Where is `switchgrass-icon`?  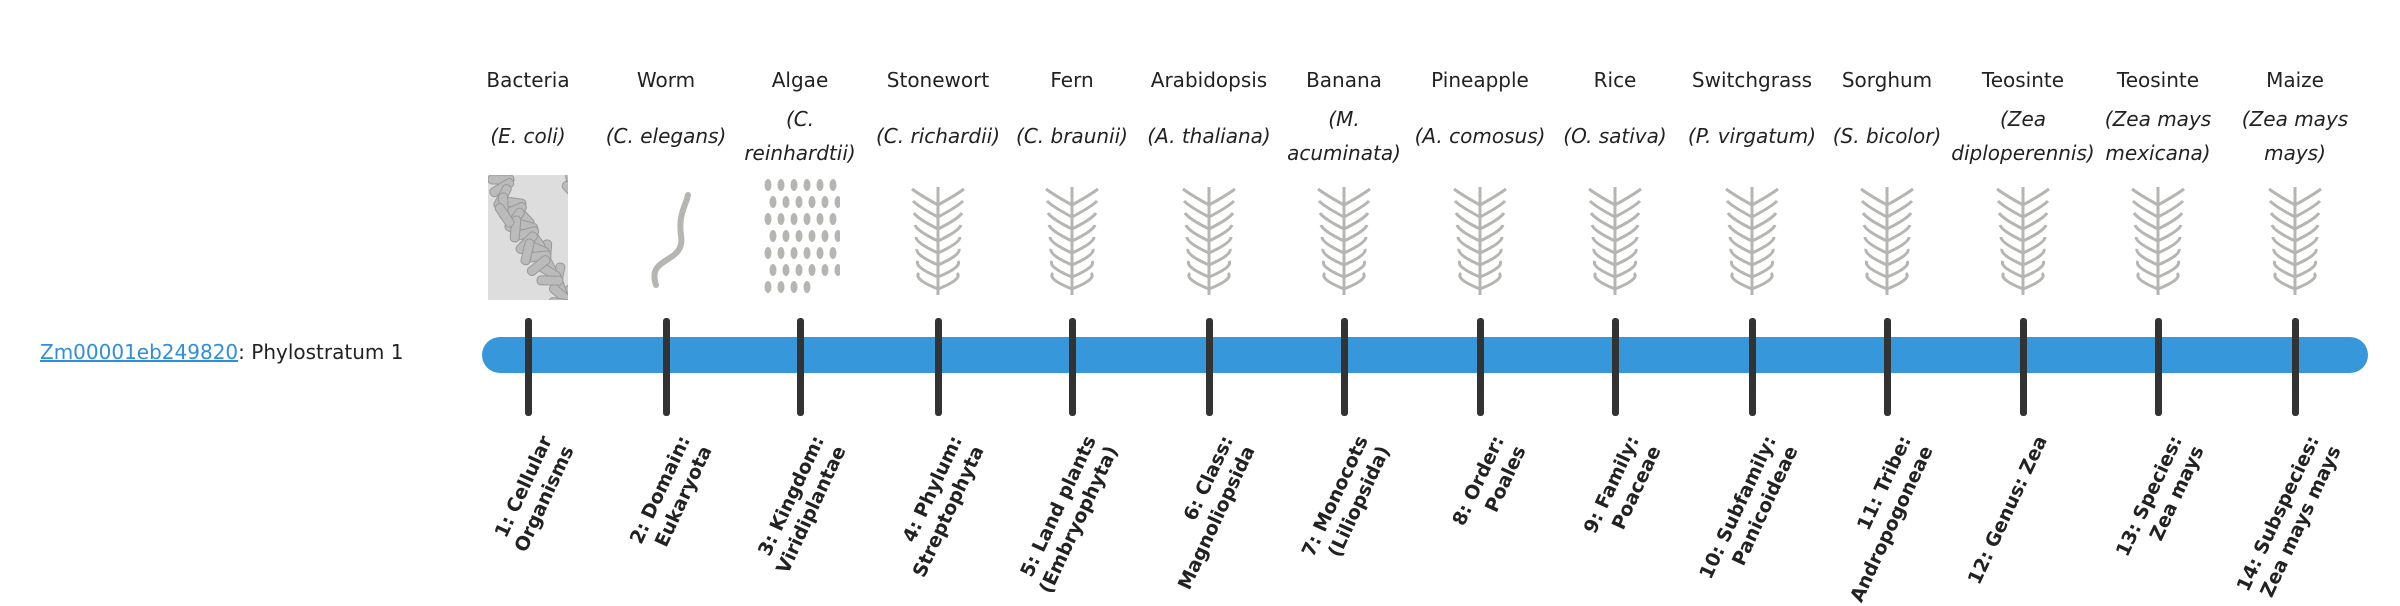
switchgrass-icon is located at coordinates (1752, 241).